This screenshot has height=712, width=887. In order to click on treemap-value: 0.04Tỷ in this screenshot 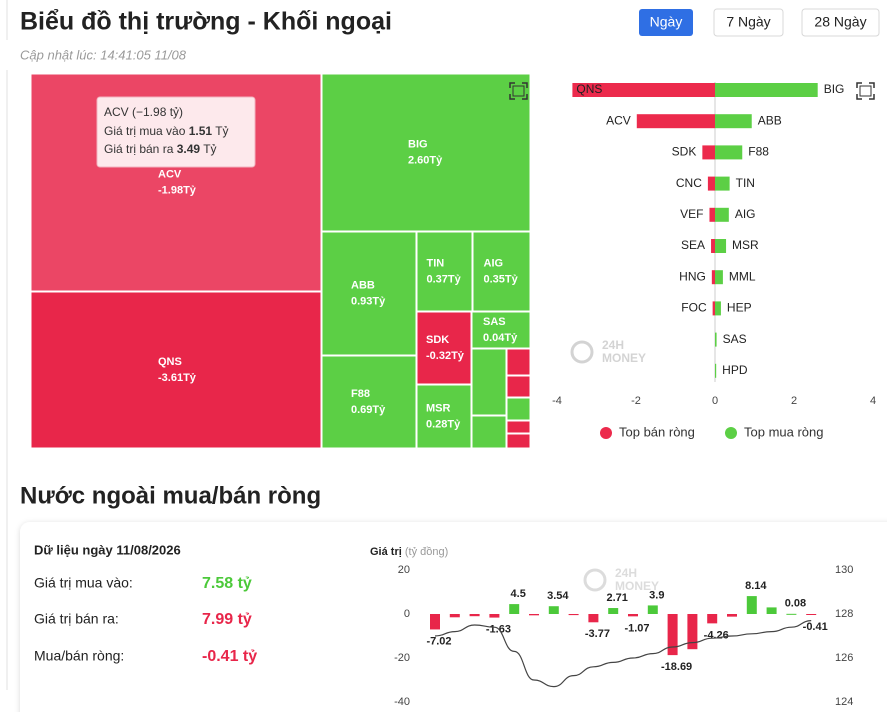, I will do `click(500, 338)`.